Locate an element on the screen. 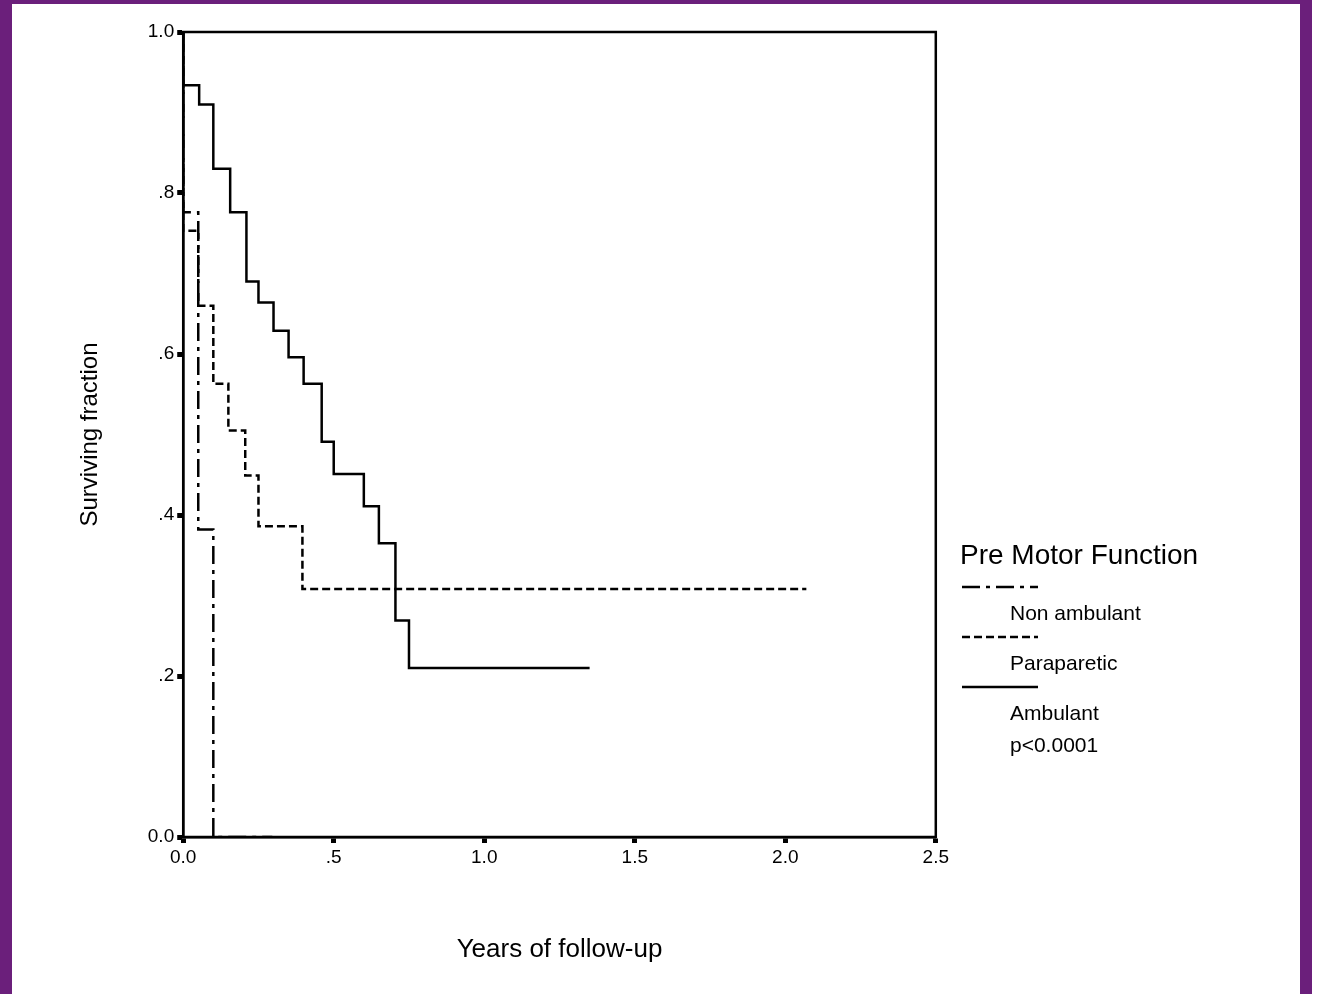  x-tick-label: .5 is located at coordinates (333, 856).